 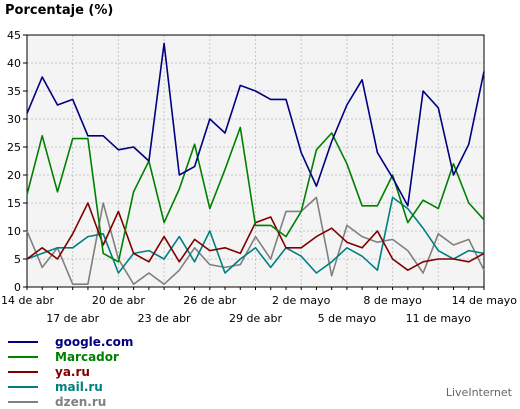 What do you see at coordinates (485, 300) in the screenshot?
I see `x-tick-label: 14 de mayo` at bounding box center [485, 300].